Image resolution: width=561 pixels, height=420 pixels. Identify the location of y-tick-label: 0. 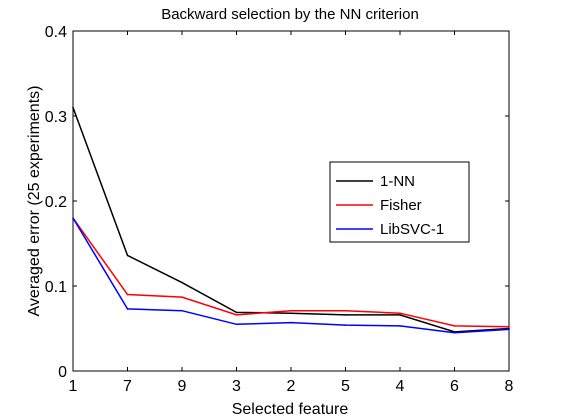
(62, 372).